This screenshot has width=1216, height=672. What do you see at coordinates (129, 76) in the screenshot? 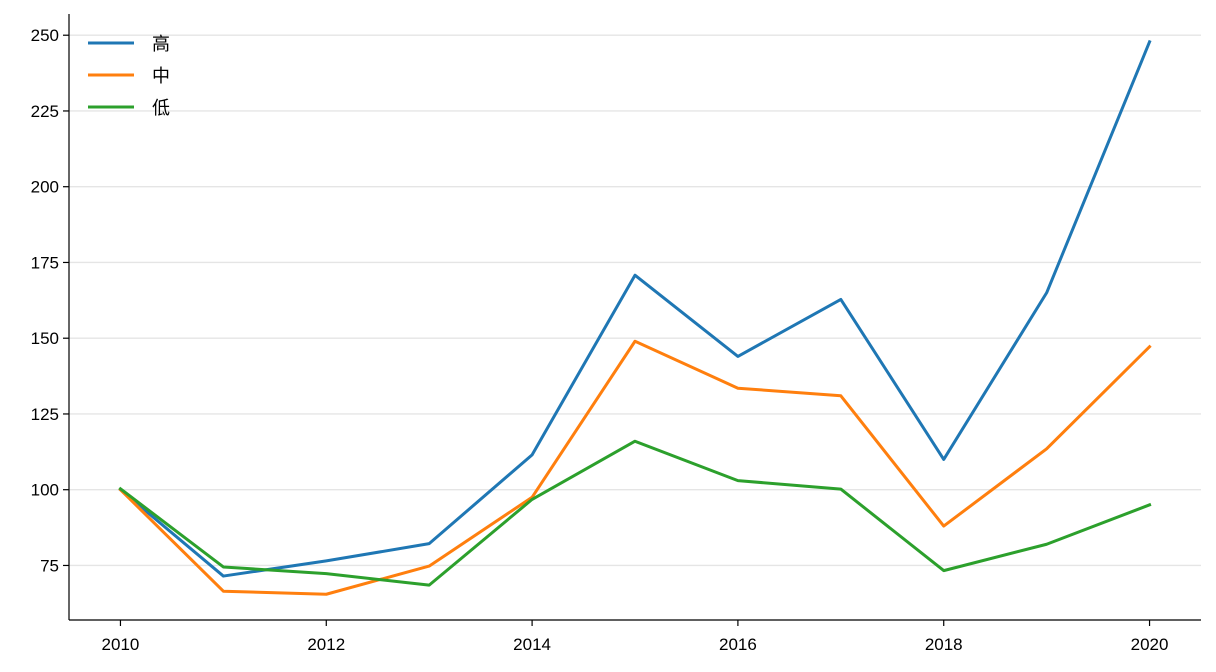
I see `legend: 高中低` at bounding box center [129, 76].